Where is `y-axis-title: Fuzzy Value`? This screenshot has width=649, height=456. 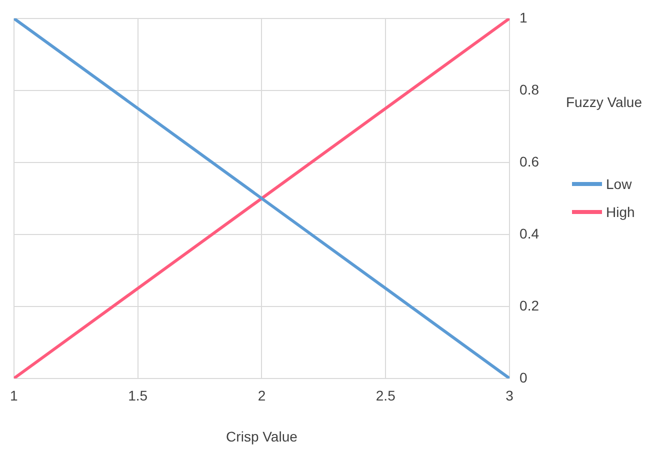
y-axis-title: Fuzzy Value is located at coordinates (604, 102).